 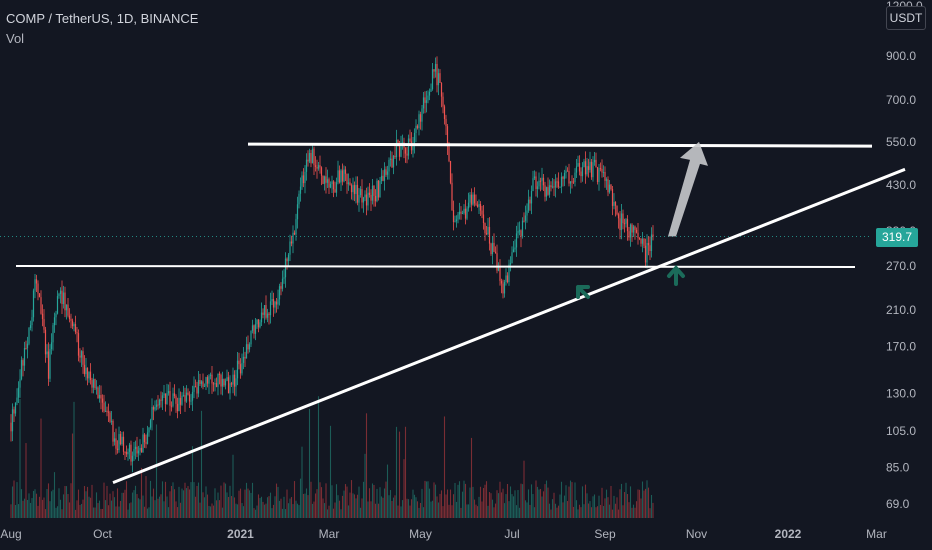 What do you see at coordinates (901, 266) in the screenshot?
I see `price-axis-tick-label: 270.0` at bounding box center [901, 266].